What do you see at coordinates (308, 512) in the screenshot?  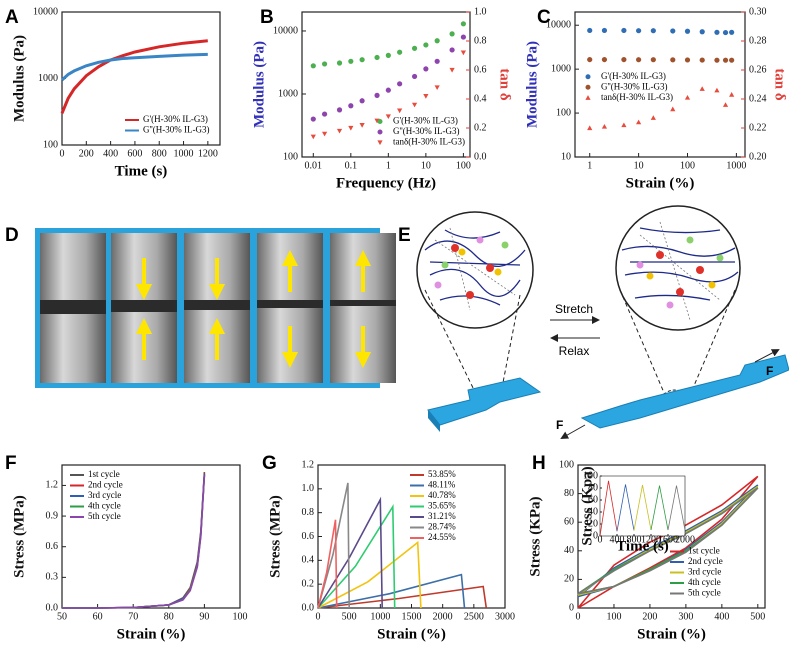 I see `y-tick-label: 0.8` at bounding box center [308, 512].